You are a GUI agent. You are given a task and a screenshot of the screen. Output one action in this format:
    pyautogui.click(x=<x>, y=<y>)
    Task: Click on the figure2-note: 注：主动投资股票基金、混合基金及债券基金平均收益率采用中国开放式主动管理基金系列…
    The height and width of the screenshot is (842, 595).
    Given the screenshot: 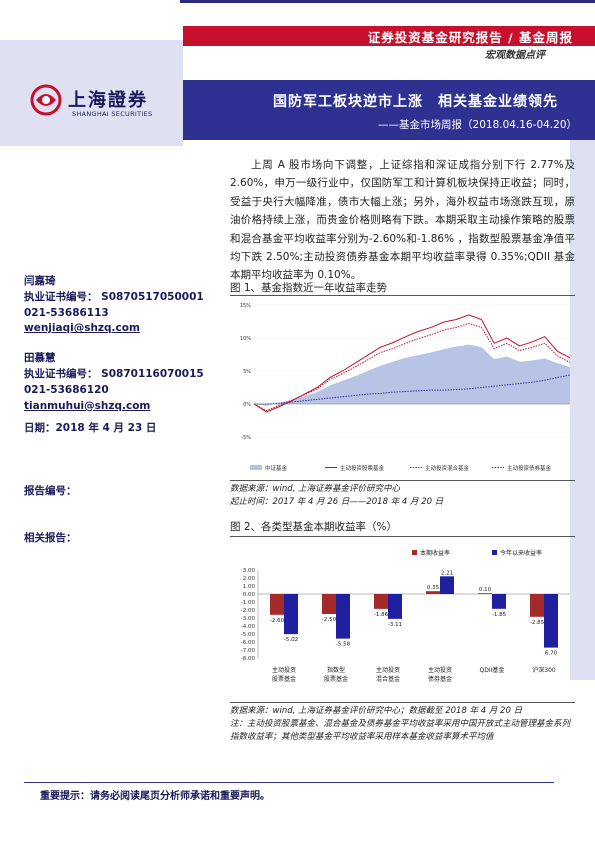 What is the action you would take?
    pyautogui.click(x=400, y=730)
    